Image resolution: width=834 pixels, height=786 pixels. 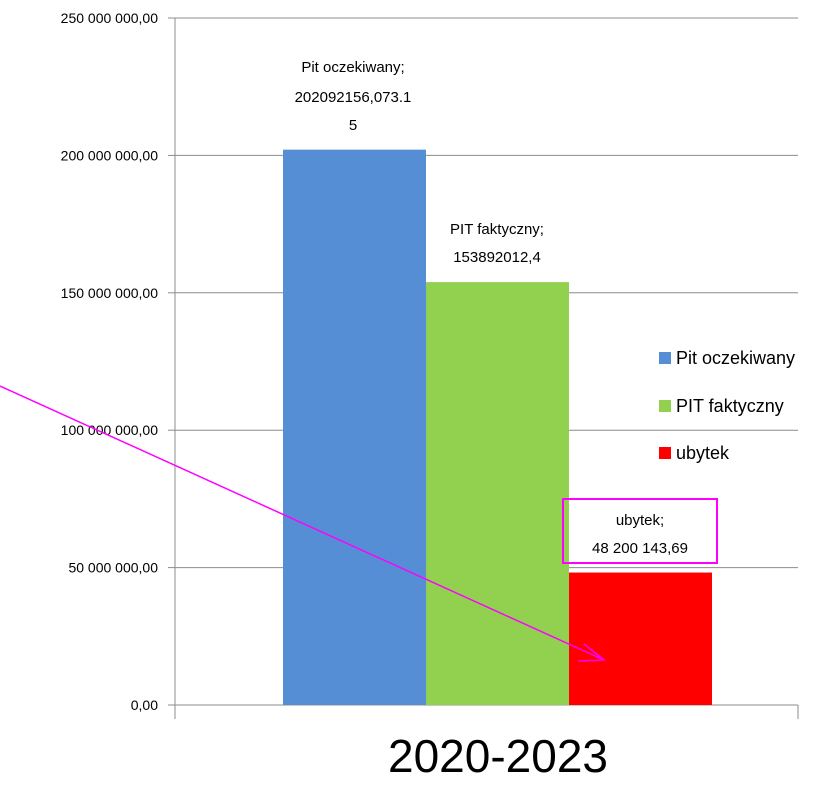 What do you see at coordinates (354, 427) in the screenshot?
I see `bar-pit-oczekiwany` at bounding box center [354, 427].